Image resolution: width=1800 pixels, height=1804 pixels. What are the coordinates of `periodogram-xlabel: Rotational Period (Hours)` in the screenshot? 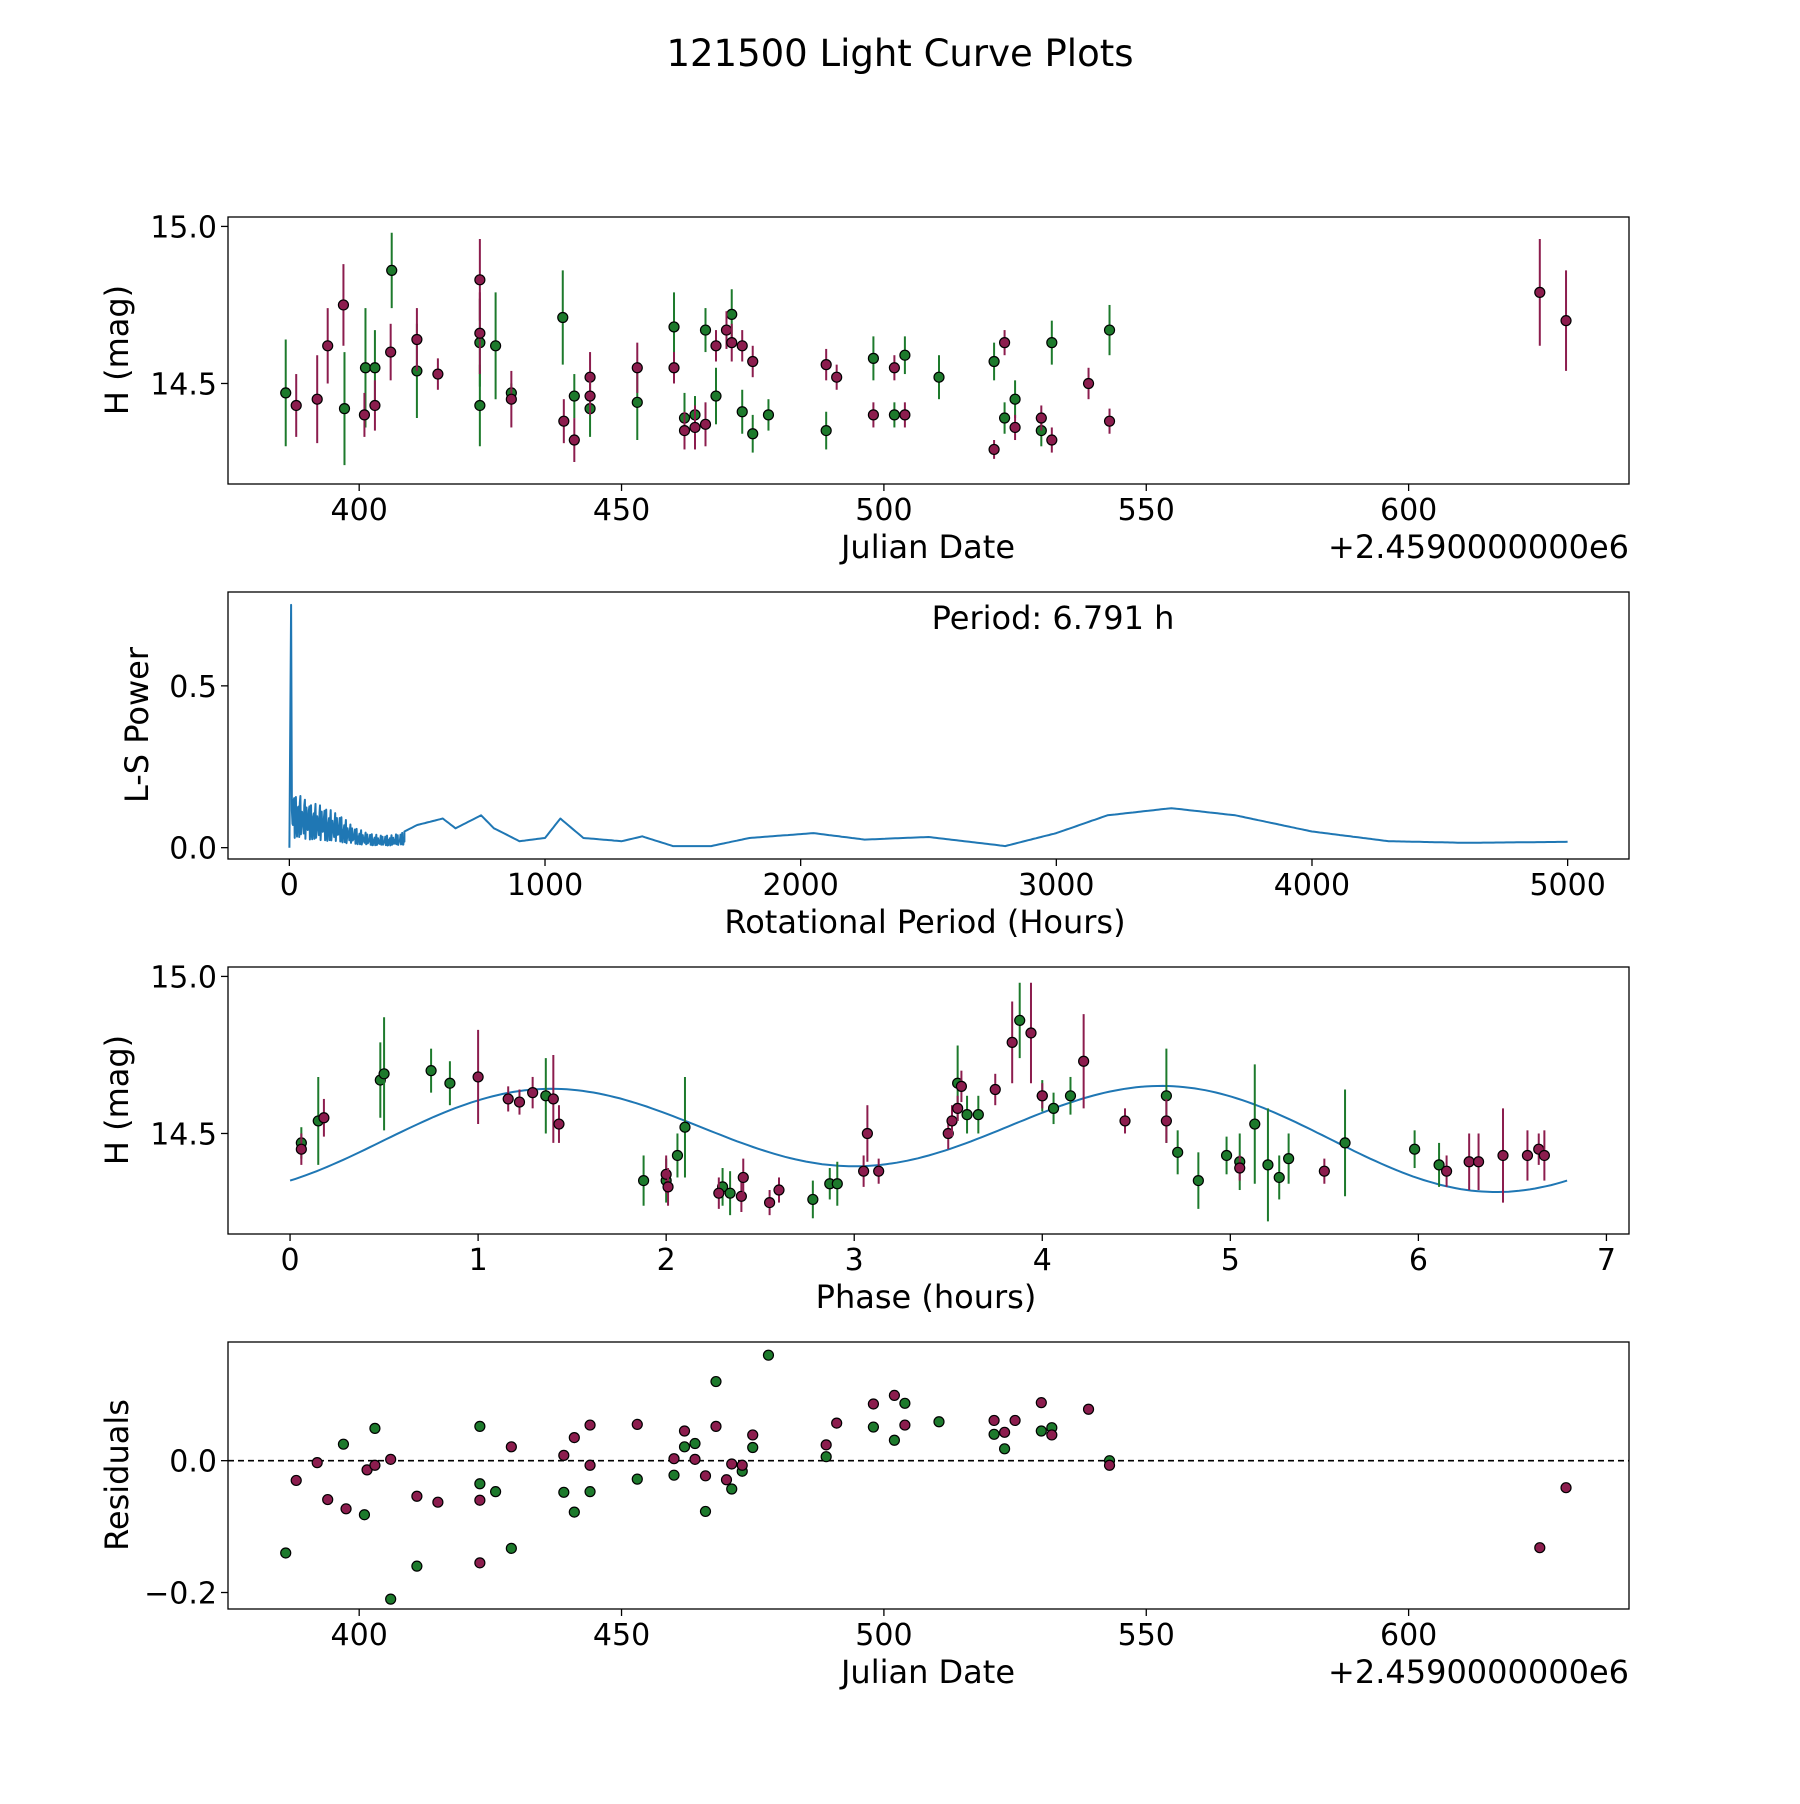 It's located at (924, 922).